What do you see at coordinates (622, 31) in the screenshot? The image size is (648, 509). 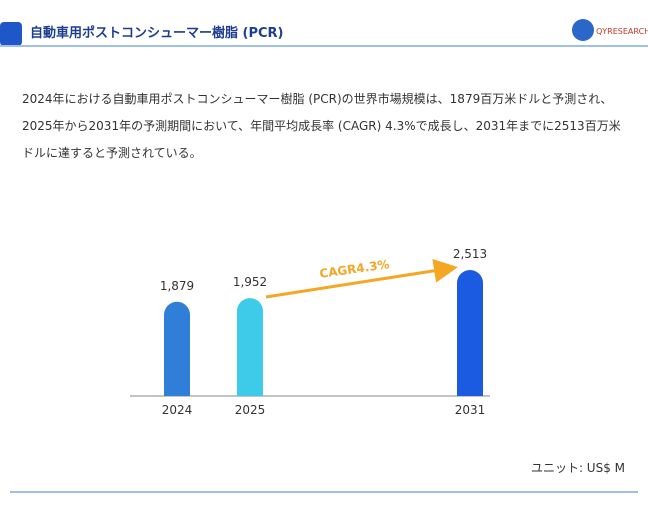 I see `logo-text: QYRESEARCH` at bounding box center [622, 31].